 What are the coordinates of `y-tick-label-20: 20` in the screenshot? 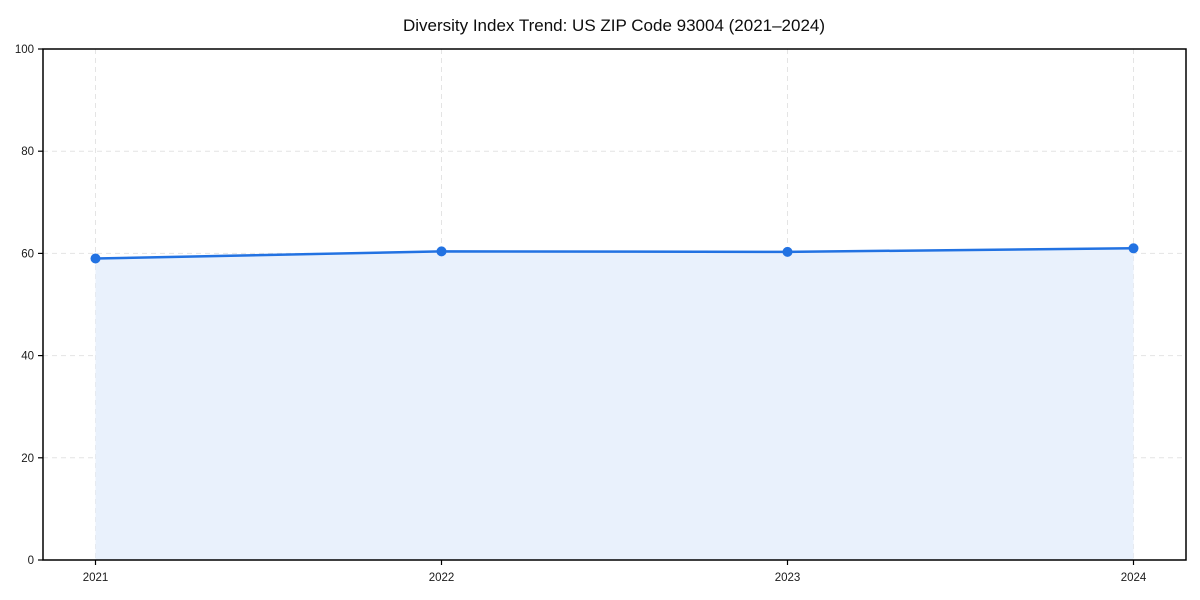 It's located at (27, 459).